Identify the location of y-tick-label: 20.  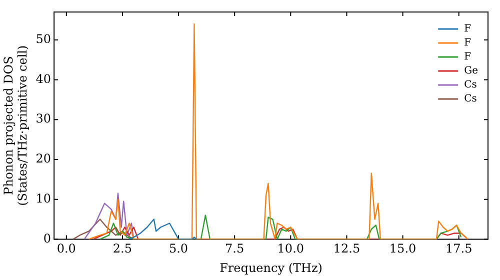
(44, 159).